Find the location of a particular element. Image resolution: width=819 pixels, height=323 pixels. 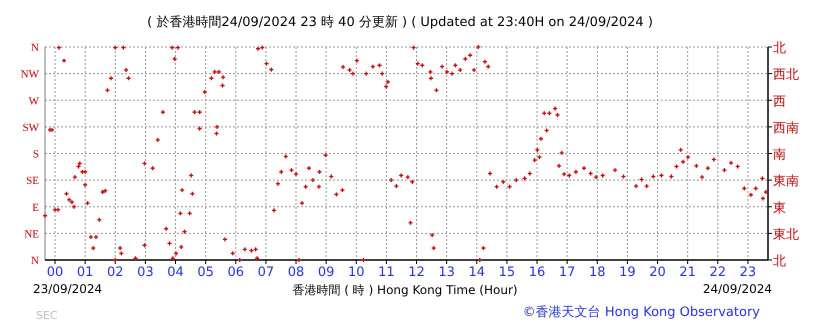

xtick: 10 is located at coordinates (356, 272).